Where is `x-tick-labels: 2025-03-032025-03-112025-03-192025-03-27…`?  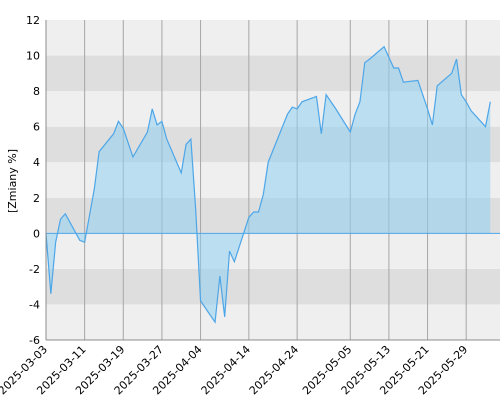 x-tick-labels: 2025-03-032025-03-112025-03-192025-03-27… is located at coordinates (235, 370).